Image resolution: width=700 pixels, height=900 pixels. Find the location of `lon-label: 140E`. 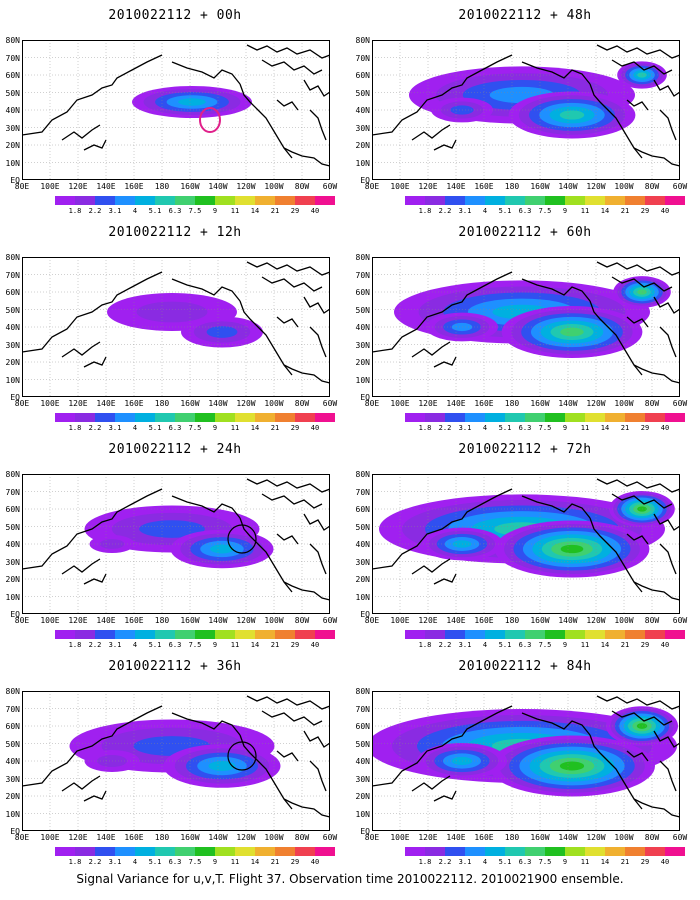

lon-label: 140E is located at coordinates (106, 403).